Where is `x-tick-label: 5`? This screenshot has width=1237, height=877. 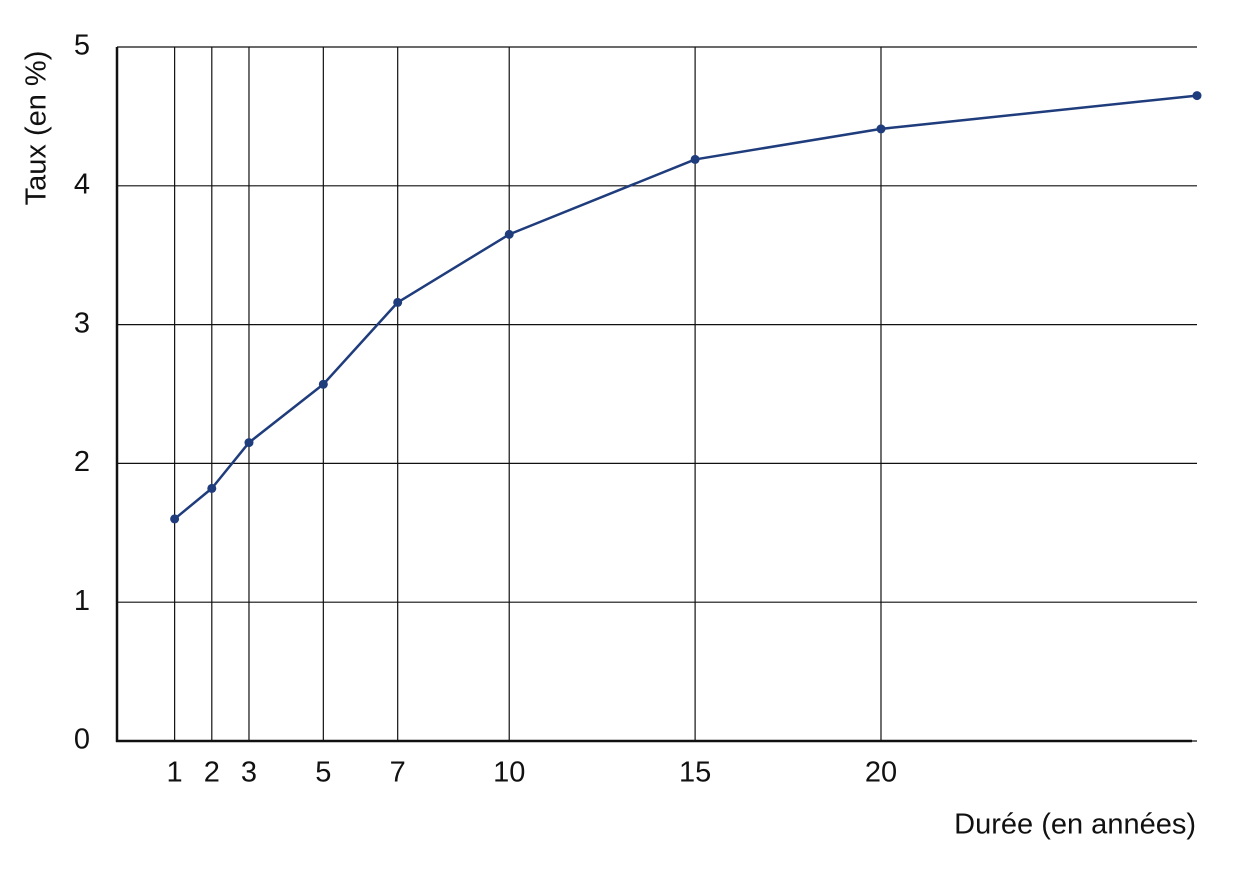
x-tick-label: 5 is located at coordinates (323, 773).